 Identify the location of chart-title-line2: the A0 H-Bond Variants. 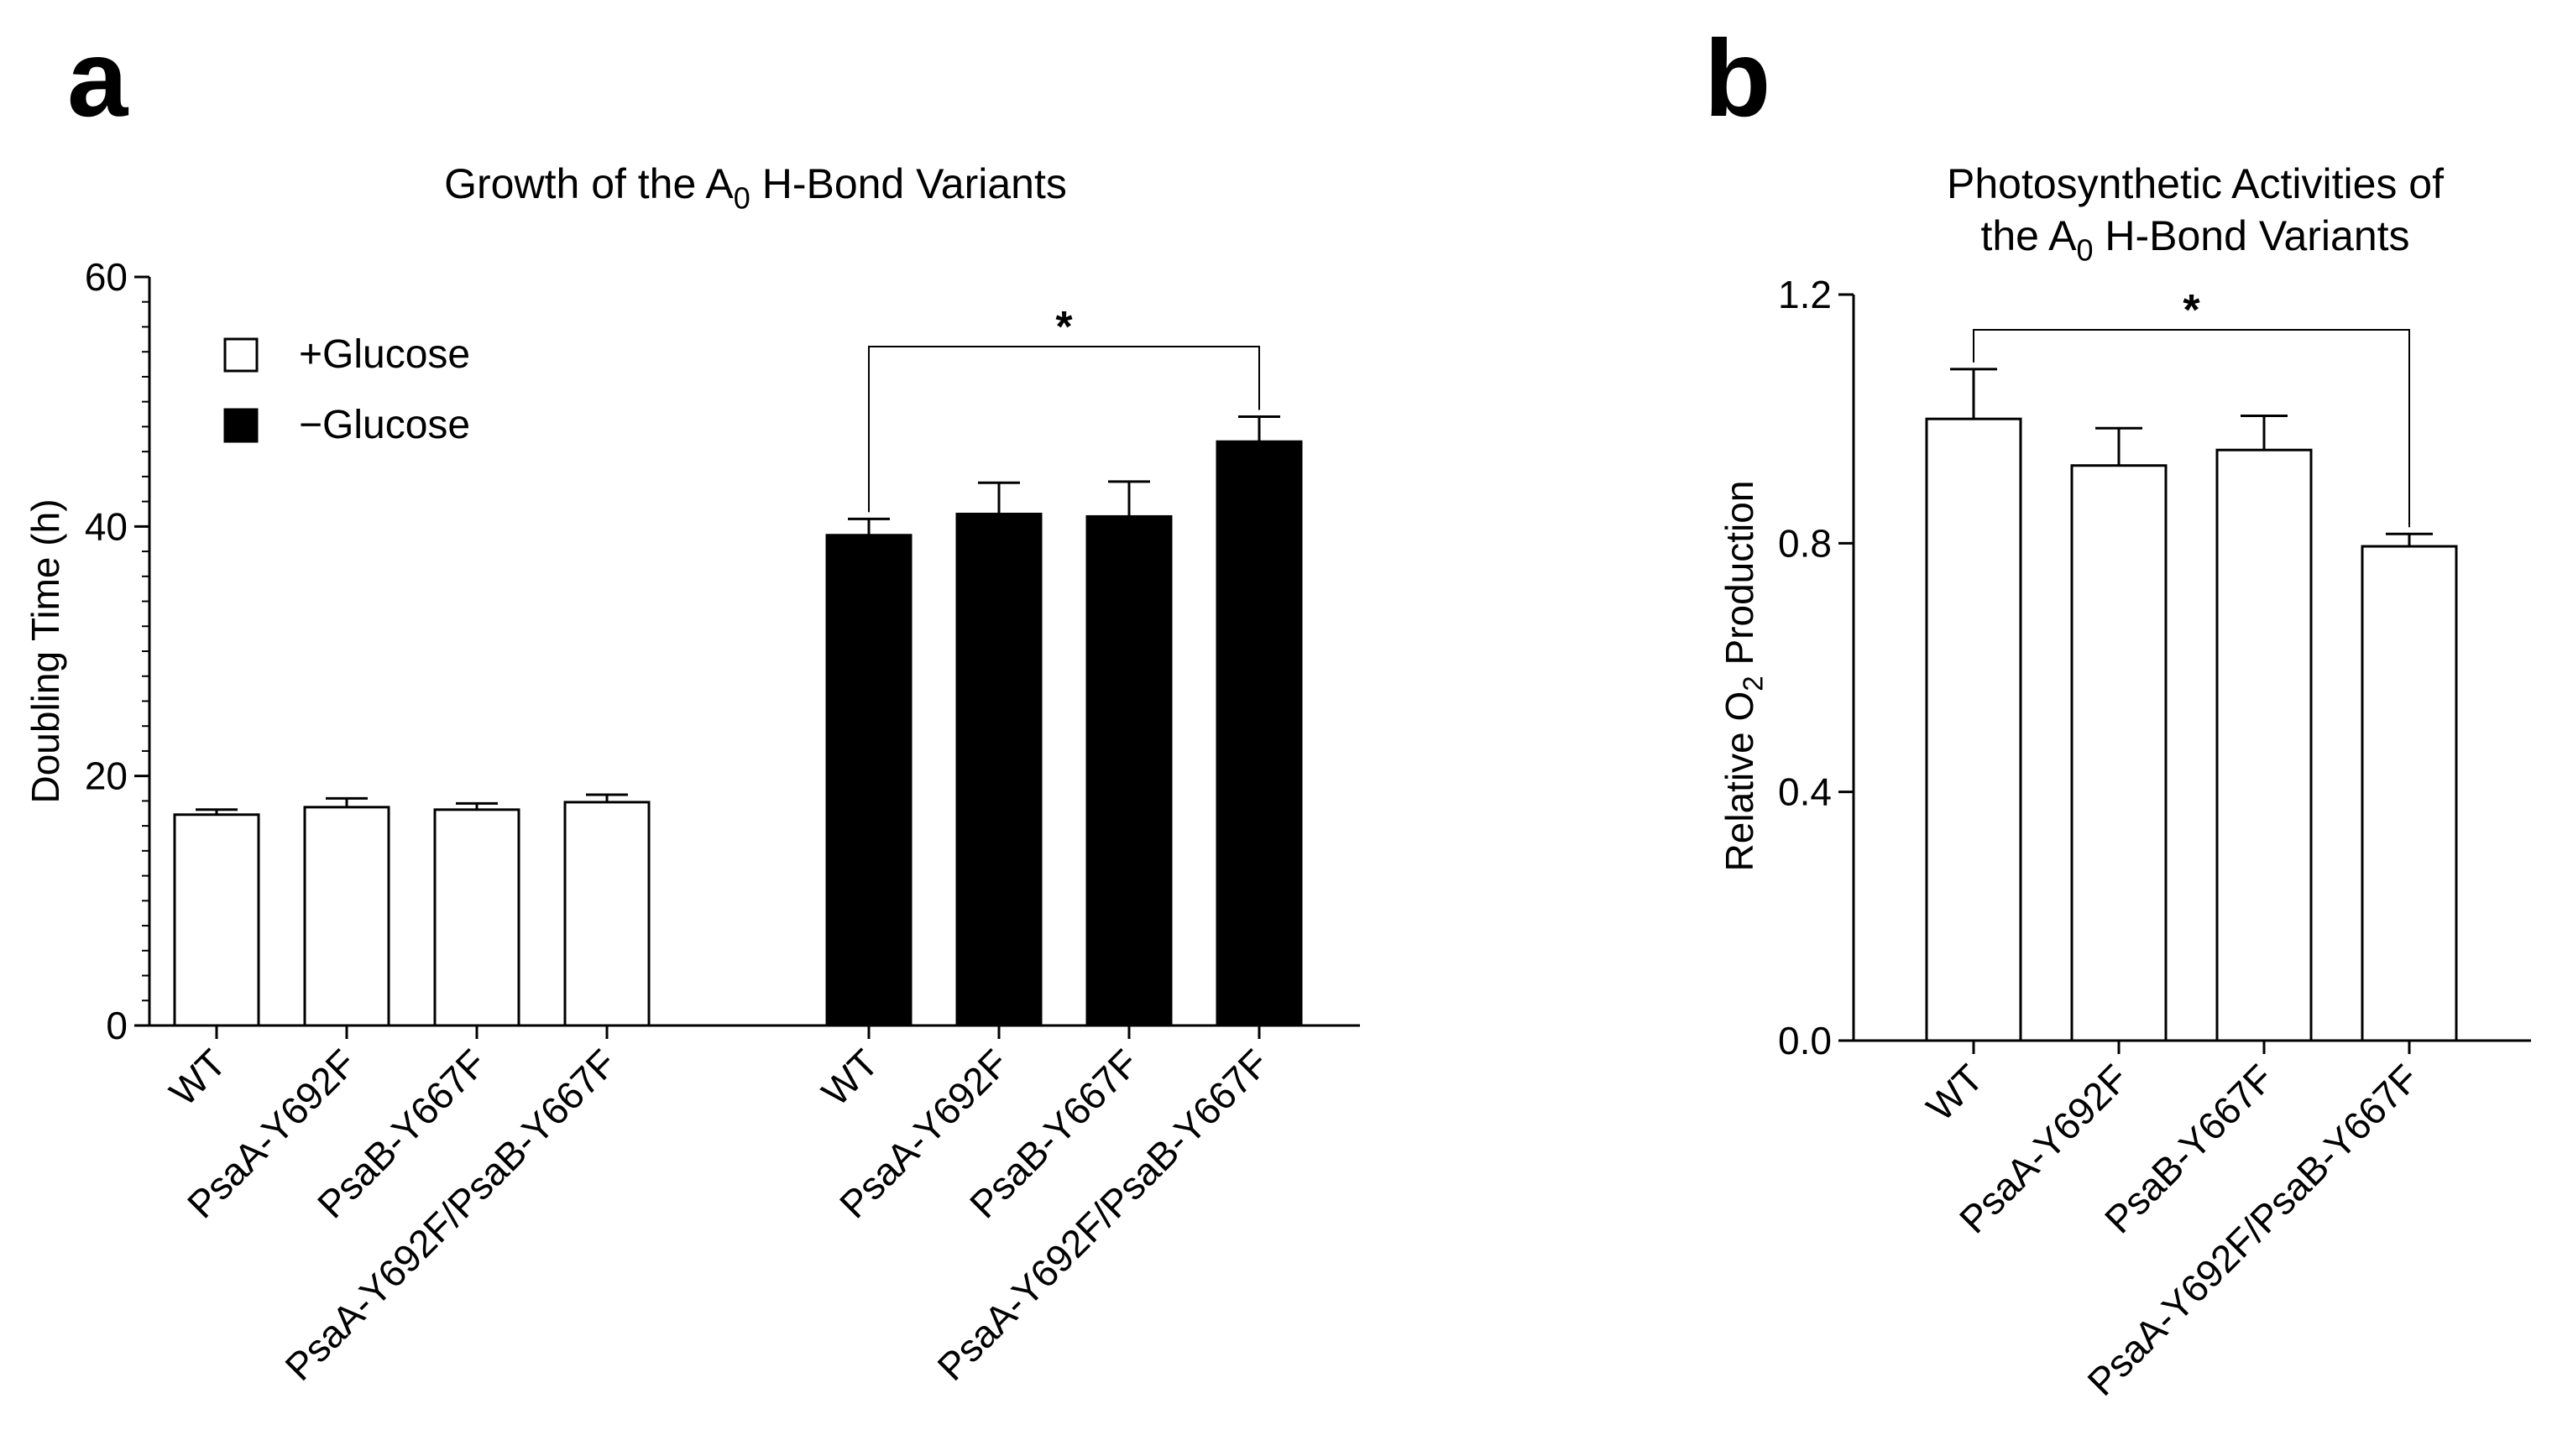
(2194, 240).